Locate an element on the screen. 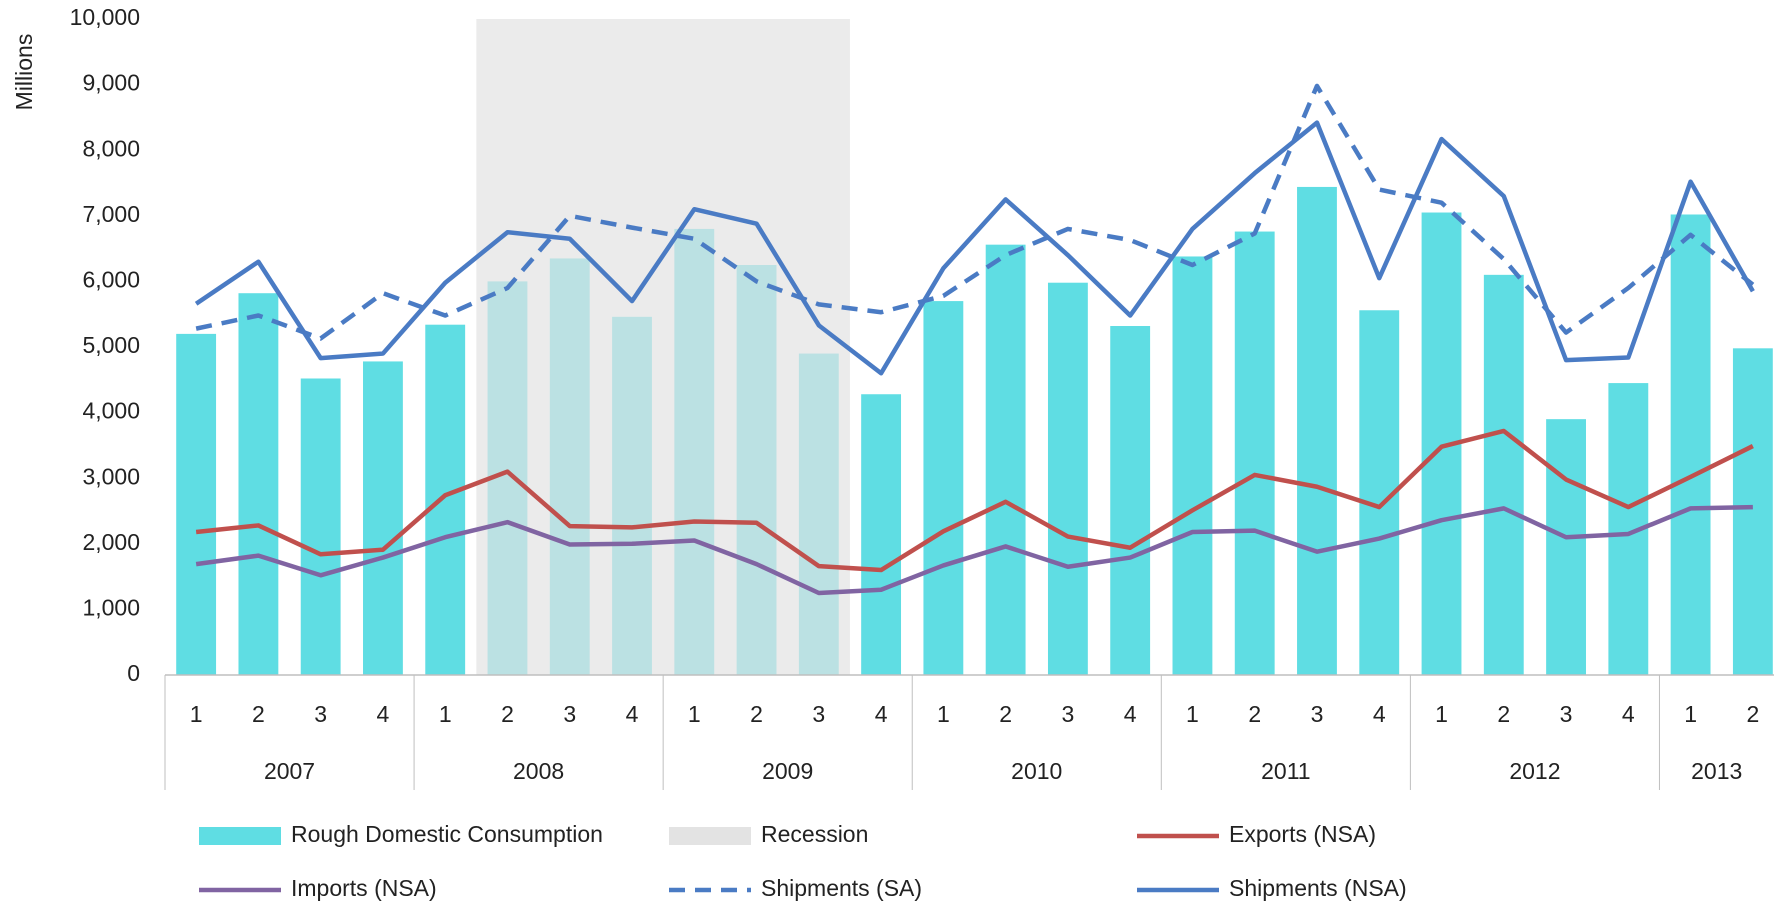 The width and height of the screenshot is (1774, 908). x-group-label: 2009 is located at coordinates (787, 771).